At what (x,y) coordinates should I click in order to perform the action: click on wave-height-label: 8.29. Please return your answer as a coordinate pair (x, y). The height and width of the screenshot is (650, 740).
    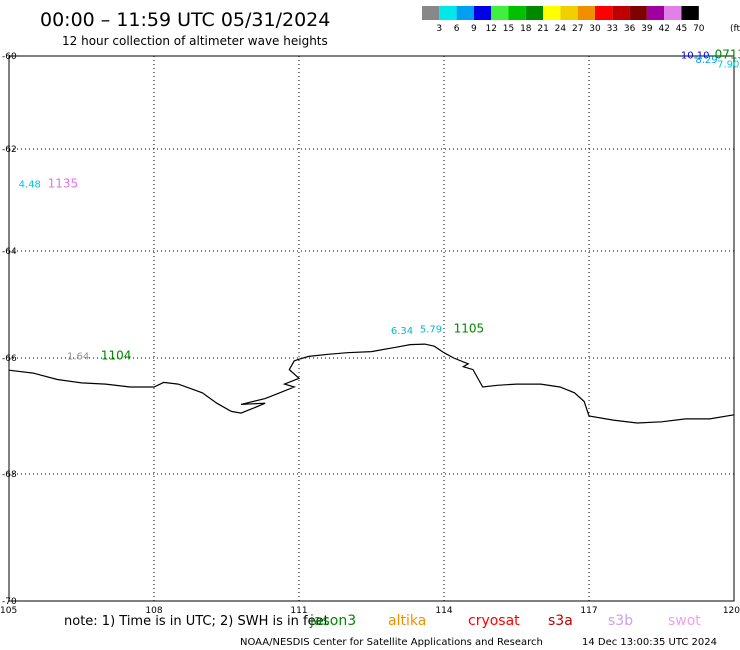
    Looking at the image, I should click on (706, 60).